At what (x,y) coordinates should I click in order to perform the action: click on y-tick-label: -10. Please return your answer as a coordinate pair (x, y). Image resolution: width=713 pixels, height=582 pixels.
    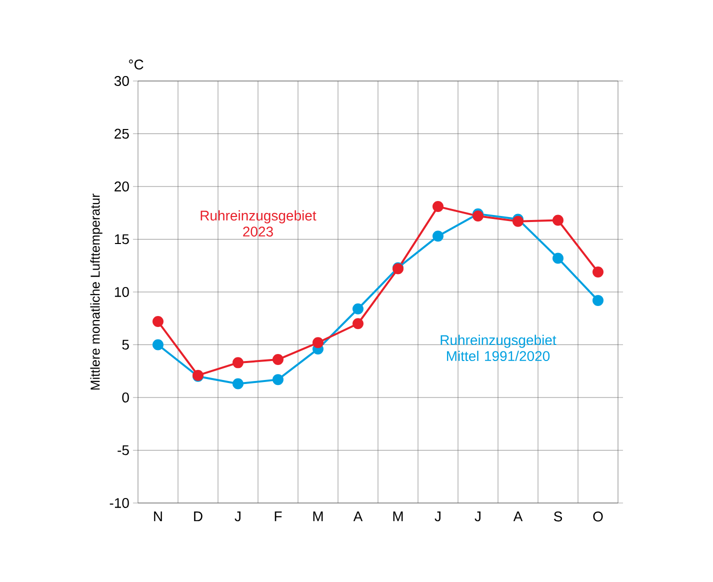
    Looking at the image, I should click on (119, 503).